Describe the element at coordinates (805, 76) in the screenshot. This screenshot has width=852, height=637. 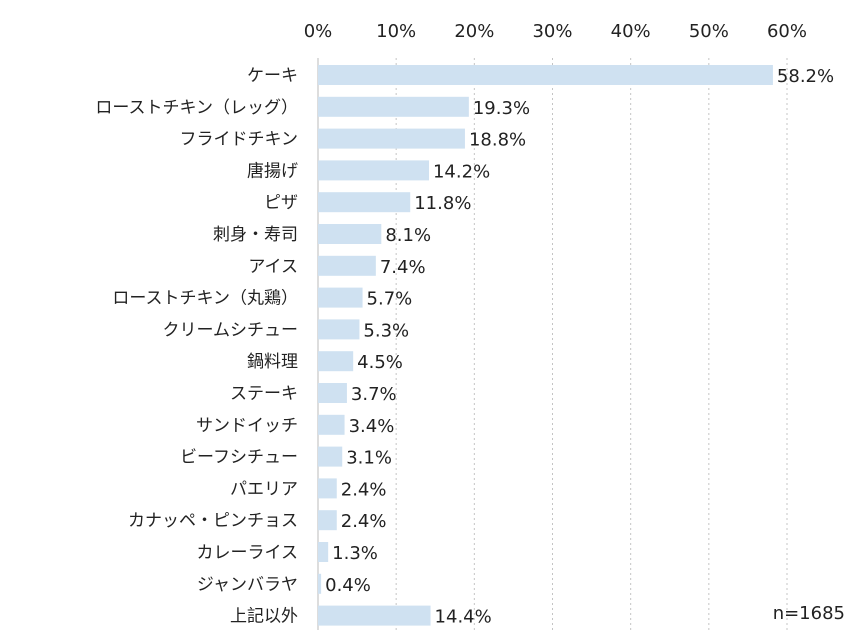
I see `value-label: 58.2%` at that location.